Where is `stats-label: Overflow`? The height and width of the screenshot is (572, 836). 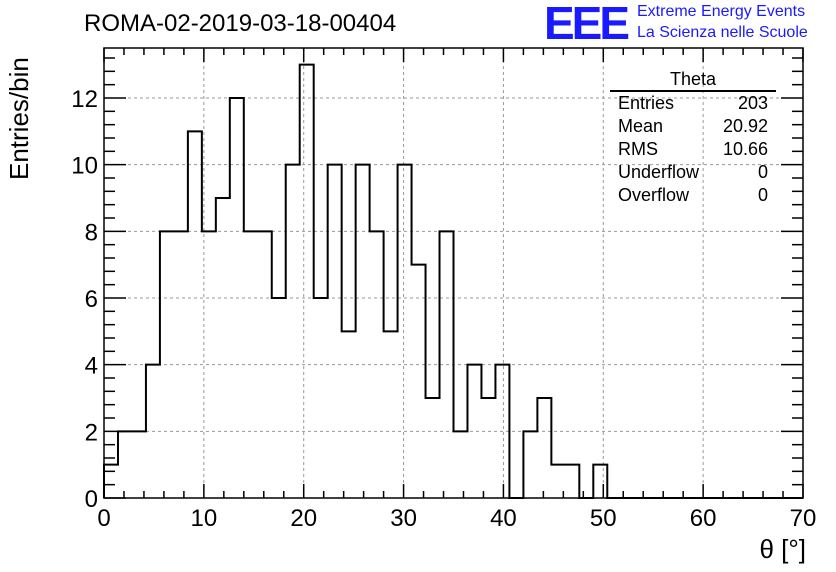
stats-label: Overflow is located at coordinates (654, 195).